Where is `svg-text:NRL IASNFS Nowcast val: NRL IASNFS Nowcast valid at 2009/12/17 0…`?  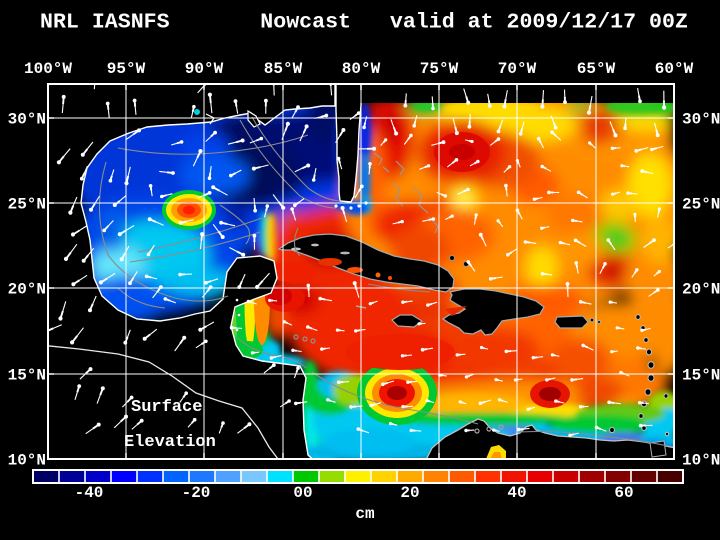
svg-text:NRL IASNFS Nowcast val: NRL IASNFS Nowcast valid at 2009/12/17 0… is located at coordinates (364, 23).